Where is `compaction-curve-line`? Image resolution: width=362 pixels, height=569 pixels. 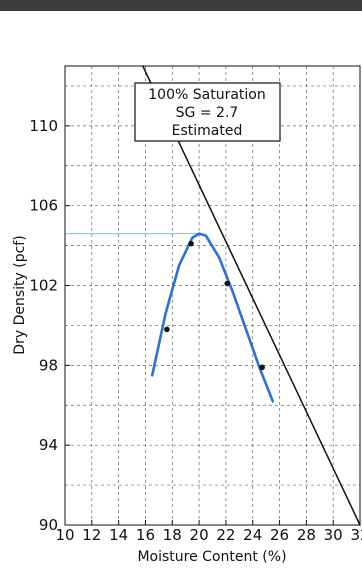 compaction-curve-line is located at coordinates (212, 317).